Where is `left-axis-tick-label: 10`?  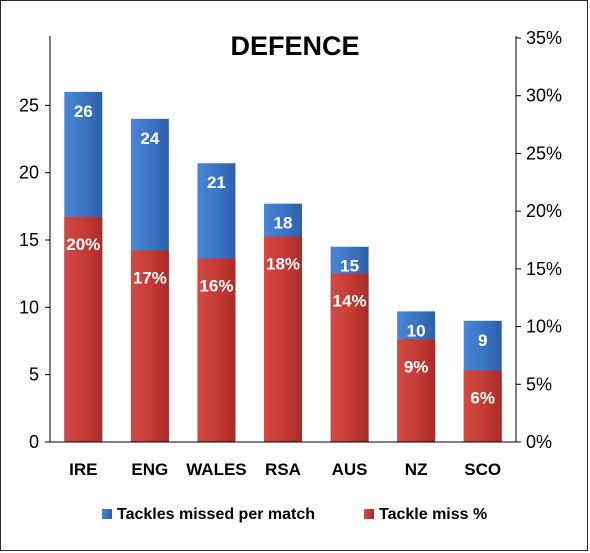 left-axis-tick-label: 10 is located at coordinates (29, 307).